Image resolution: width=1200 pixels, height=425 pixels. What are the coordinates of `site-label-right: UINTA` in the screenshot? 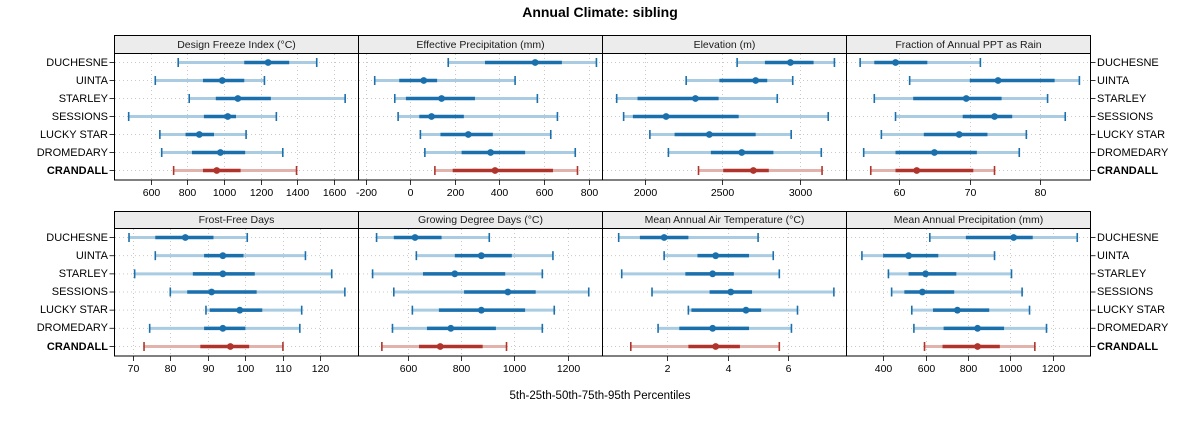 It's located at (1113, 80).